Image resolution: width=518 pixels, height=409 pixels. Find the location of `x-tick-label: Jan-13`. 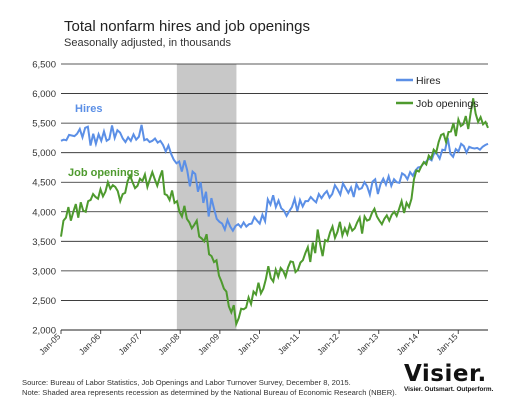

x-tick-label: Jan-13 is located at coordinates (368, 344).